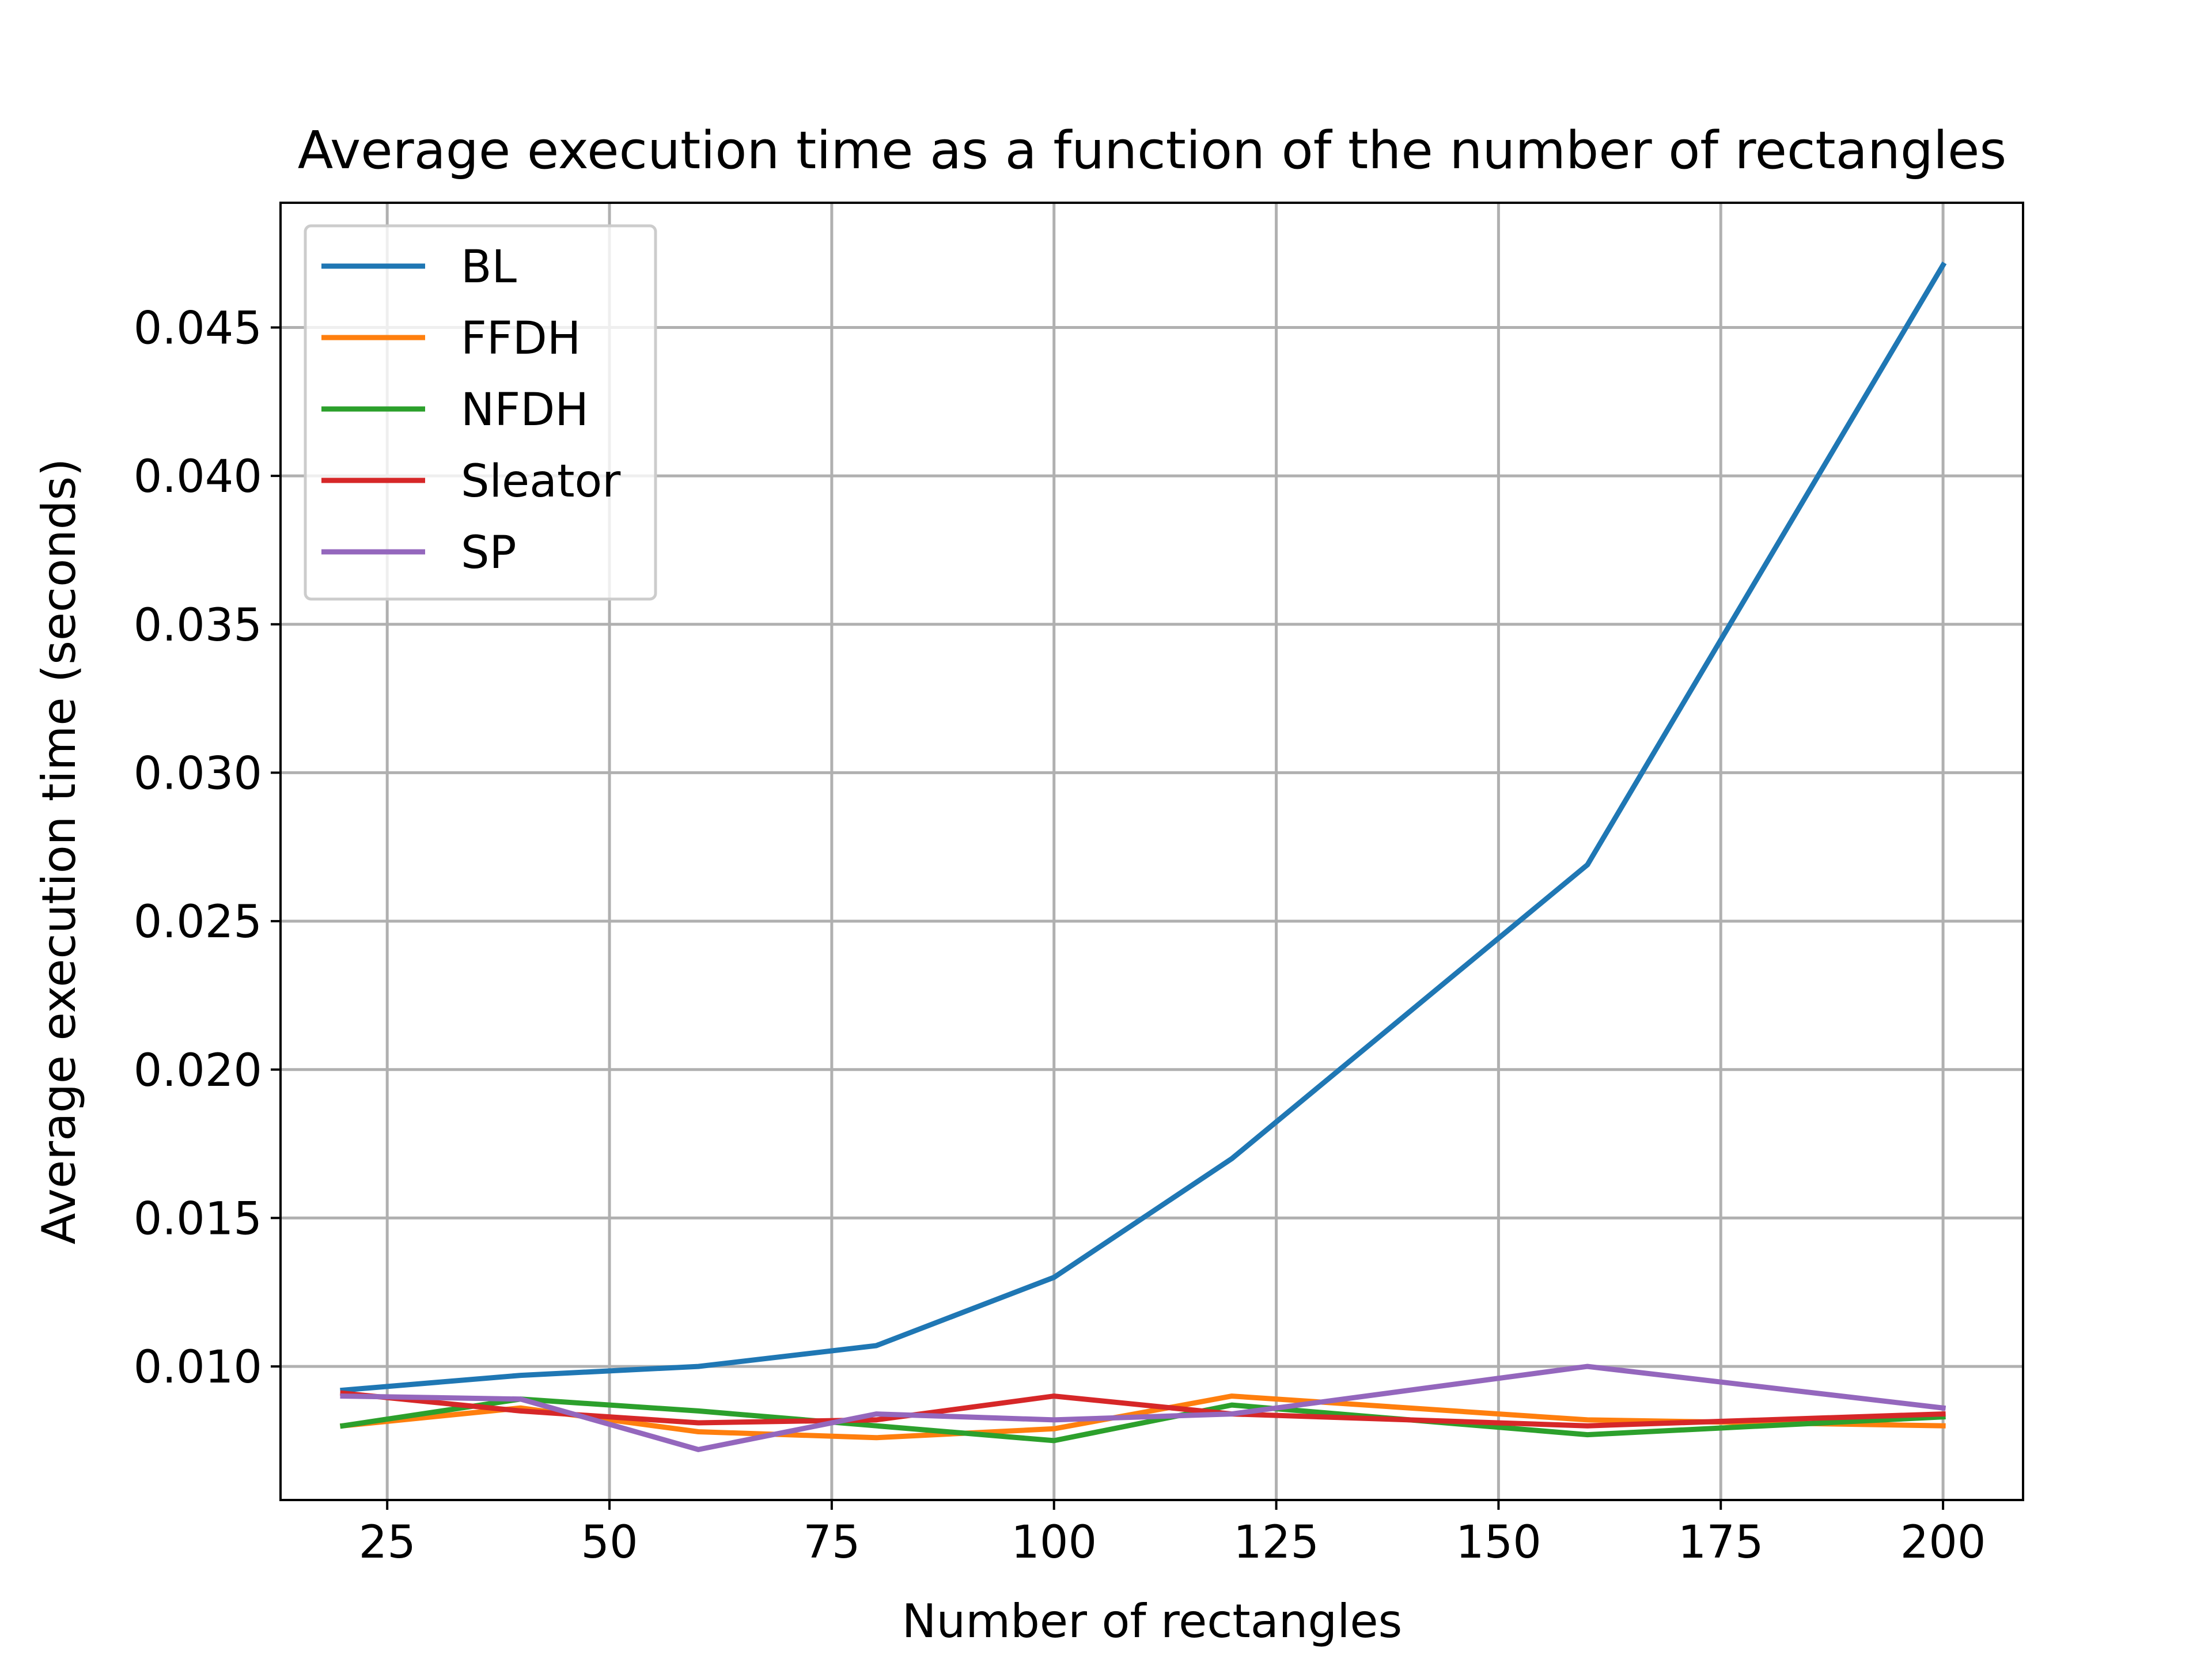 Image resolution: width=2212 pixels, height=1659 pixels. I want to click on y-tick-label: 0.025, so click(198, 922).